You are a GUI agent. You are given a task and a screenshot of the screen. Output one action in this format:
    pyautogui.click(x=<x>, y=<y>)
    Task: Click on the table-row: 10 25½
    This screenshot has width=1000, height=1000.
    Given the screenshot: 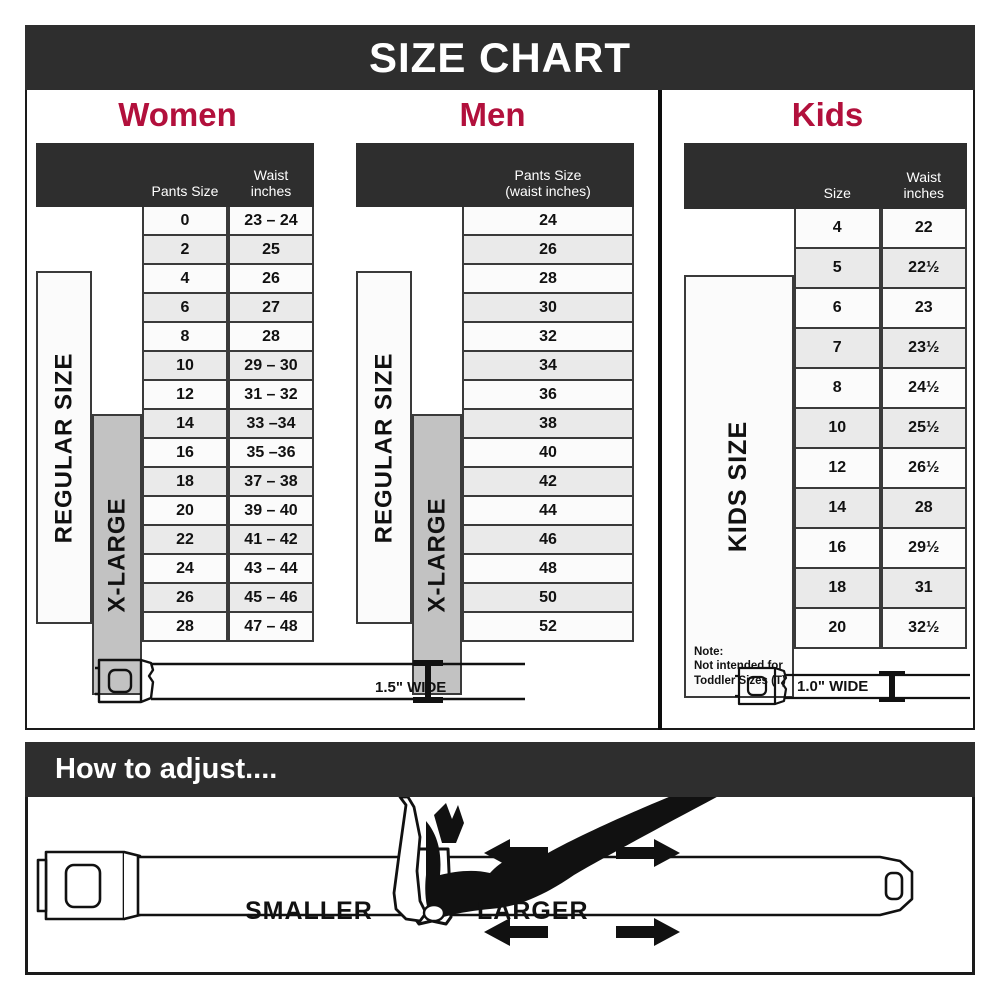 What is the action you would take?
    pyautogui.click(x=825, y=429)
    